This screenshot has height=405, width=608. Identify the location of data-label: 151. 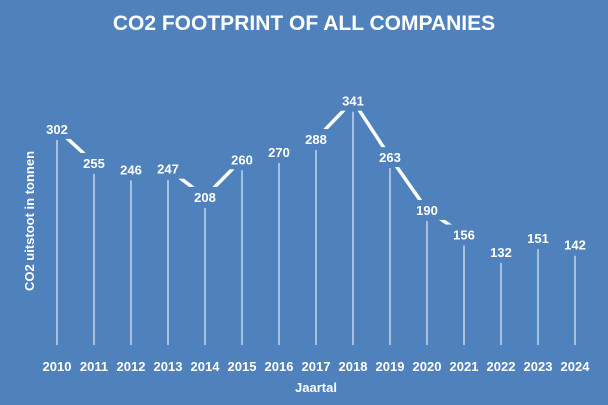
(538, 238).